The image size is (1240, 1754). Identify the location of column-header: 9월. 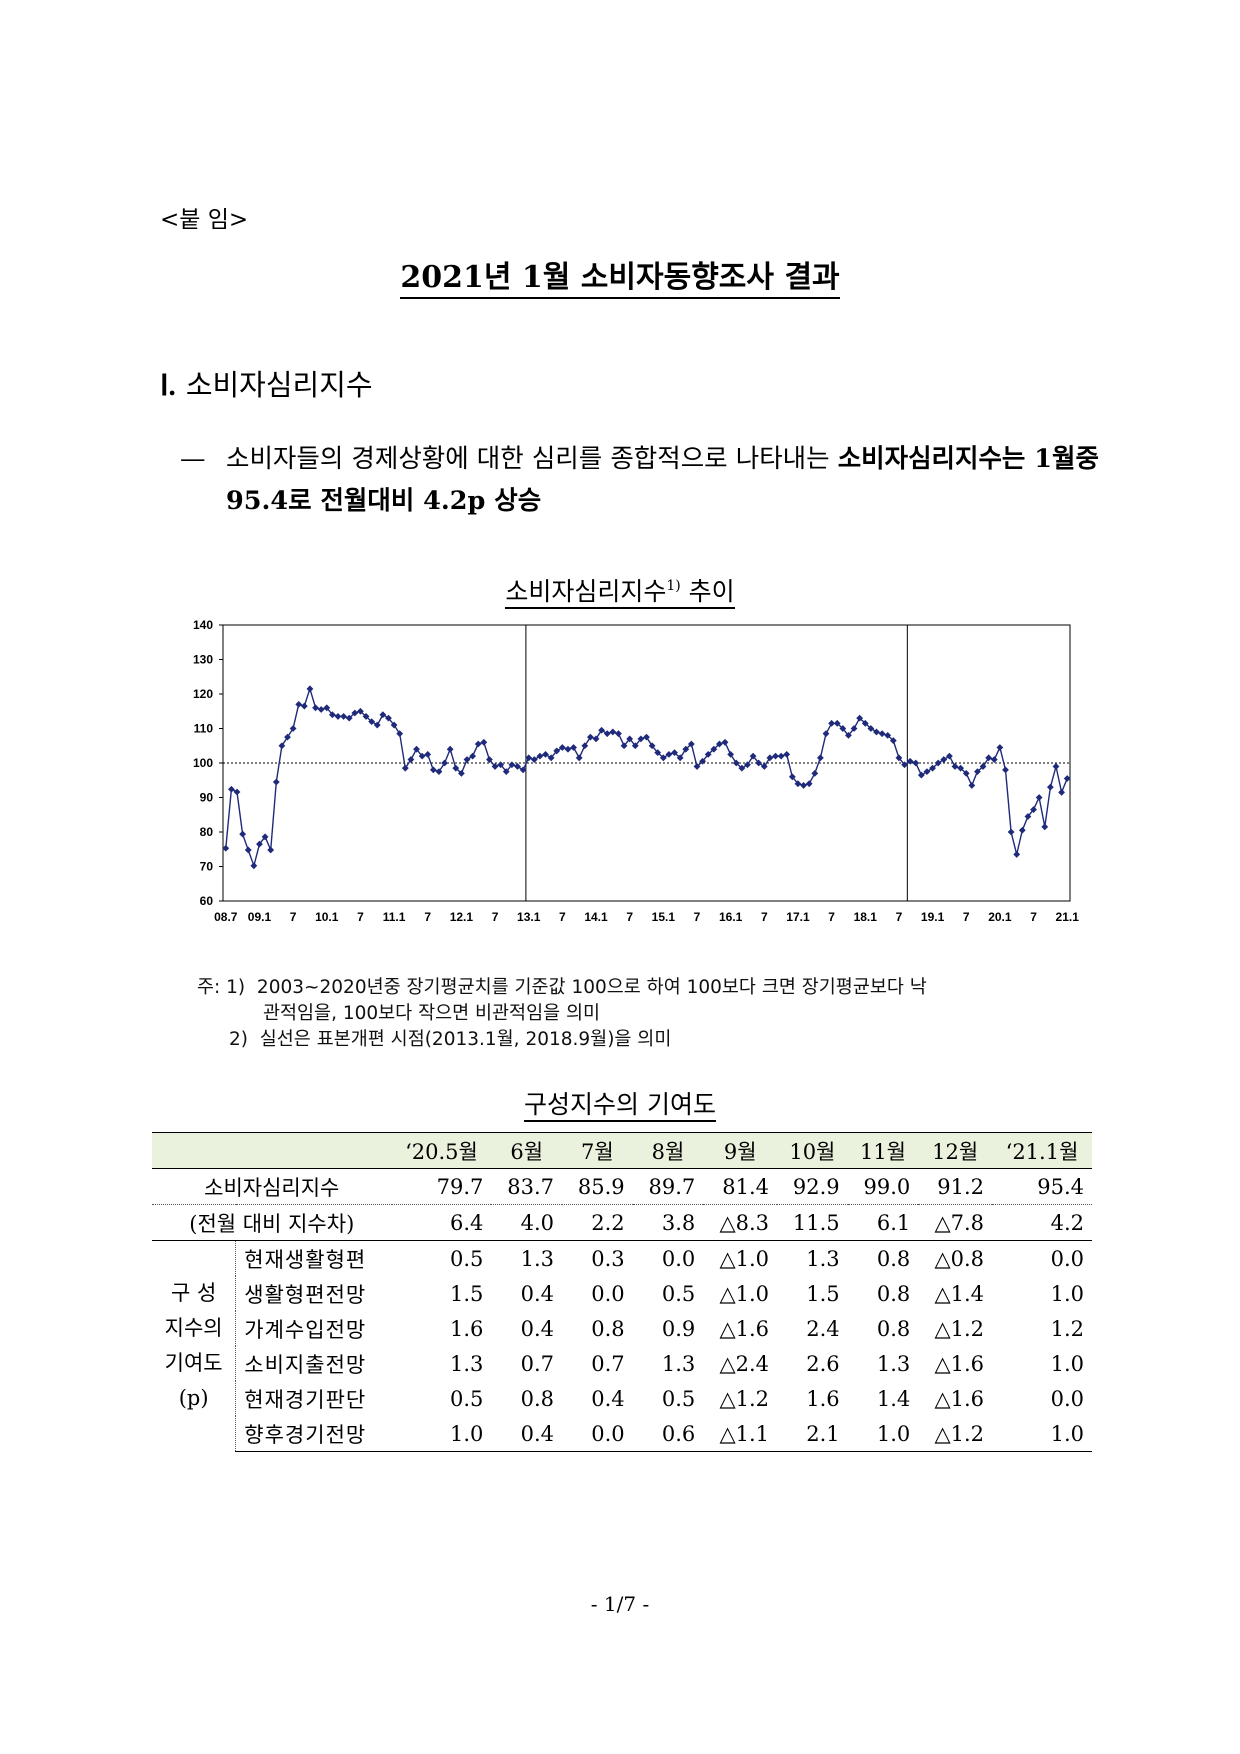
(740, 1150).